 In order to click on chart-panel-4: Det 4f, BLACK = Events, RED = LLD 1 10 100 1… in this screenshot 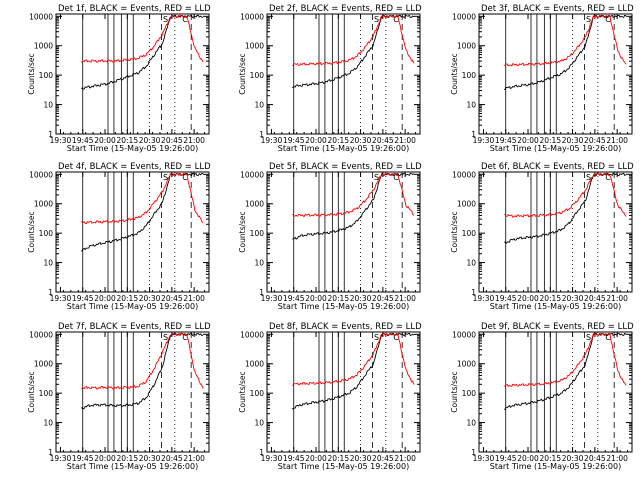, I will do `click(119, 236)`.